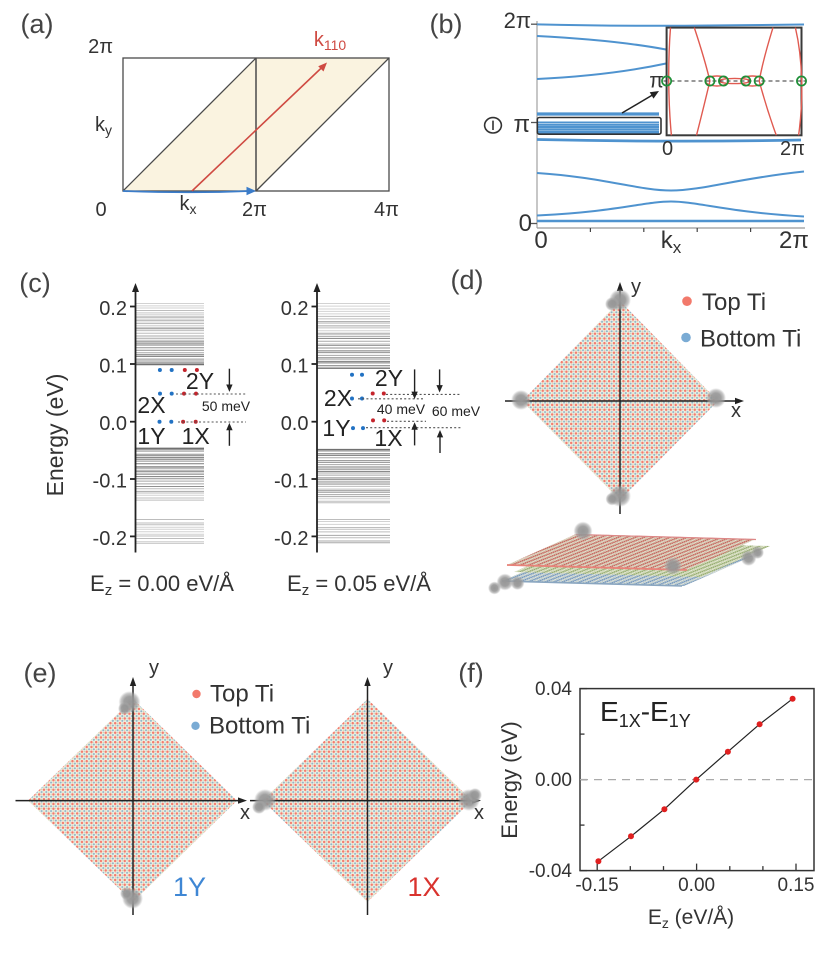 This screenshot has width=832, height=959. Describe the element at coordinates (37, 24) in the screenshot. I see `svg-text: (a)` at that location.